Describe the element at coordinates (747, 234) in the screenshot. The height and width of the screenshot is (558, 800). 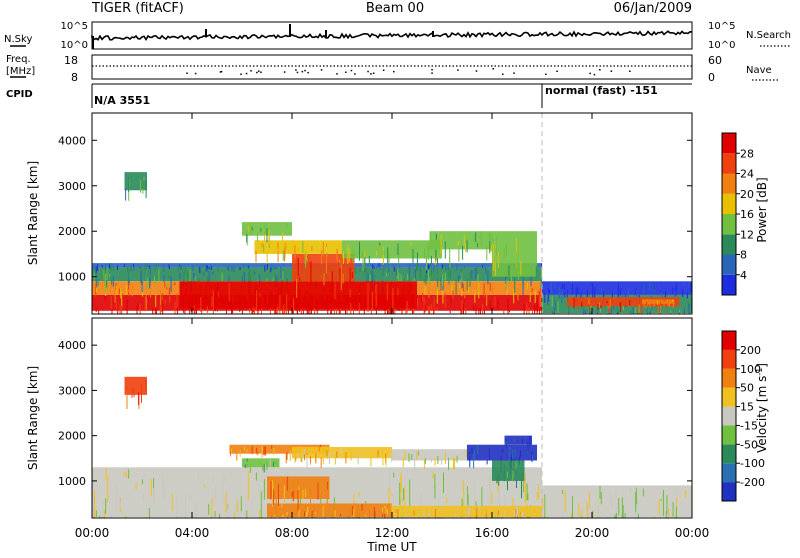
I see `colorbar-label: 12` at that location.